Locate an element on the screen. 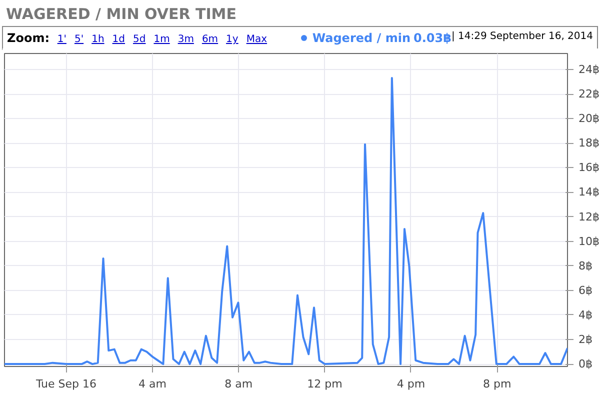  y-tick-label: 24฿ is located at coordinates (589, 69).